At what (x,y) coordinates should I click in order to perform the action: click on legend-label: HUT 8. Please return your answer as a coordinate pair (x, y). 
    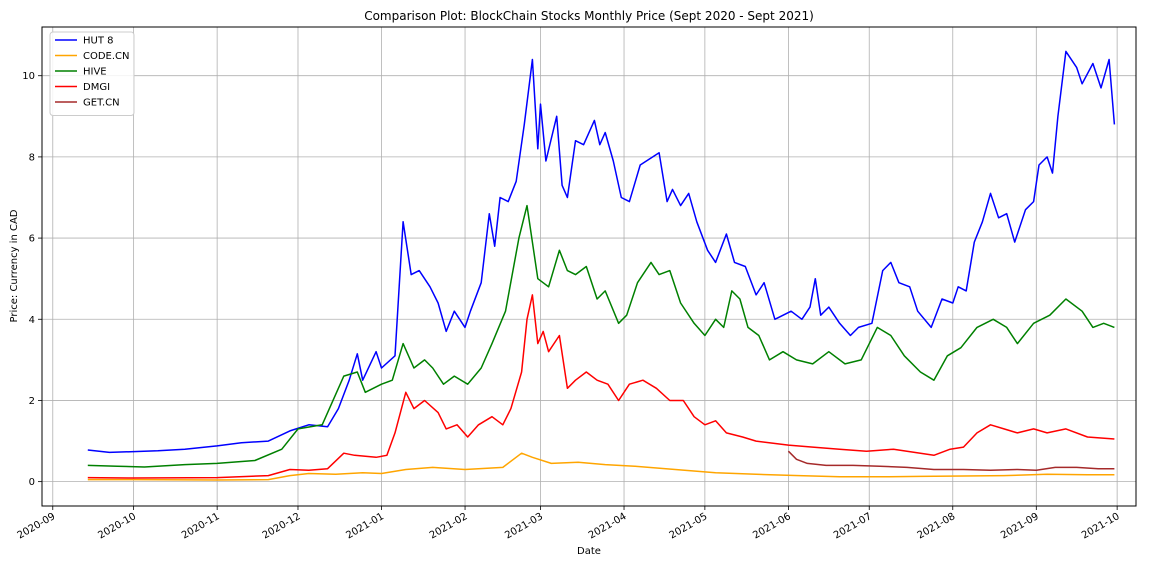
    Looking at the image, I should click on (98, 41).